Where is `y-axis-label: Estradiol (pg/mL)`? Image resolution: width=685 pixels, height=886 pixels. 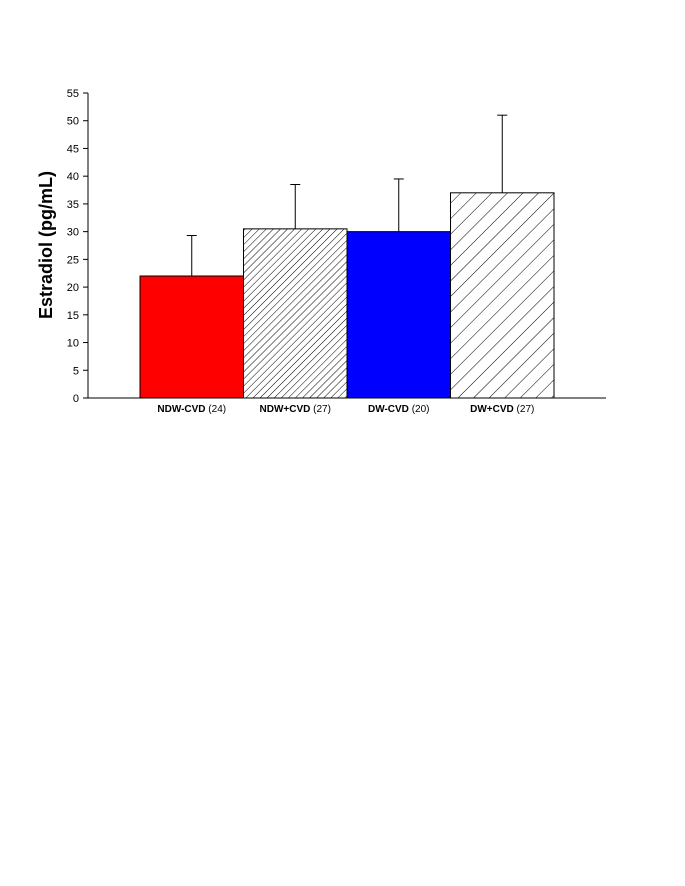
y-axis-label: Estradiol (pg/mL) is located at coordinates (46, 245).